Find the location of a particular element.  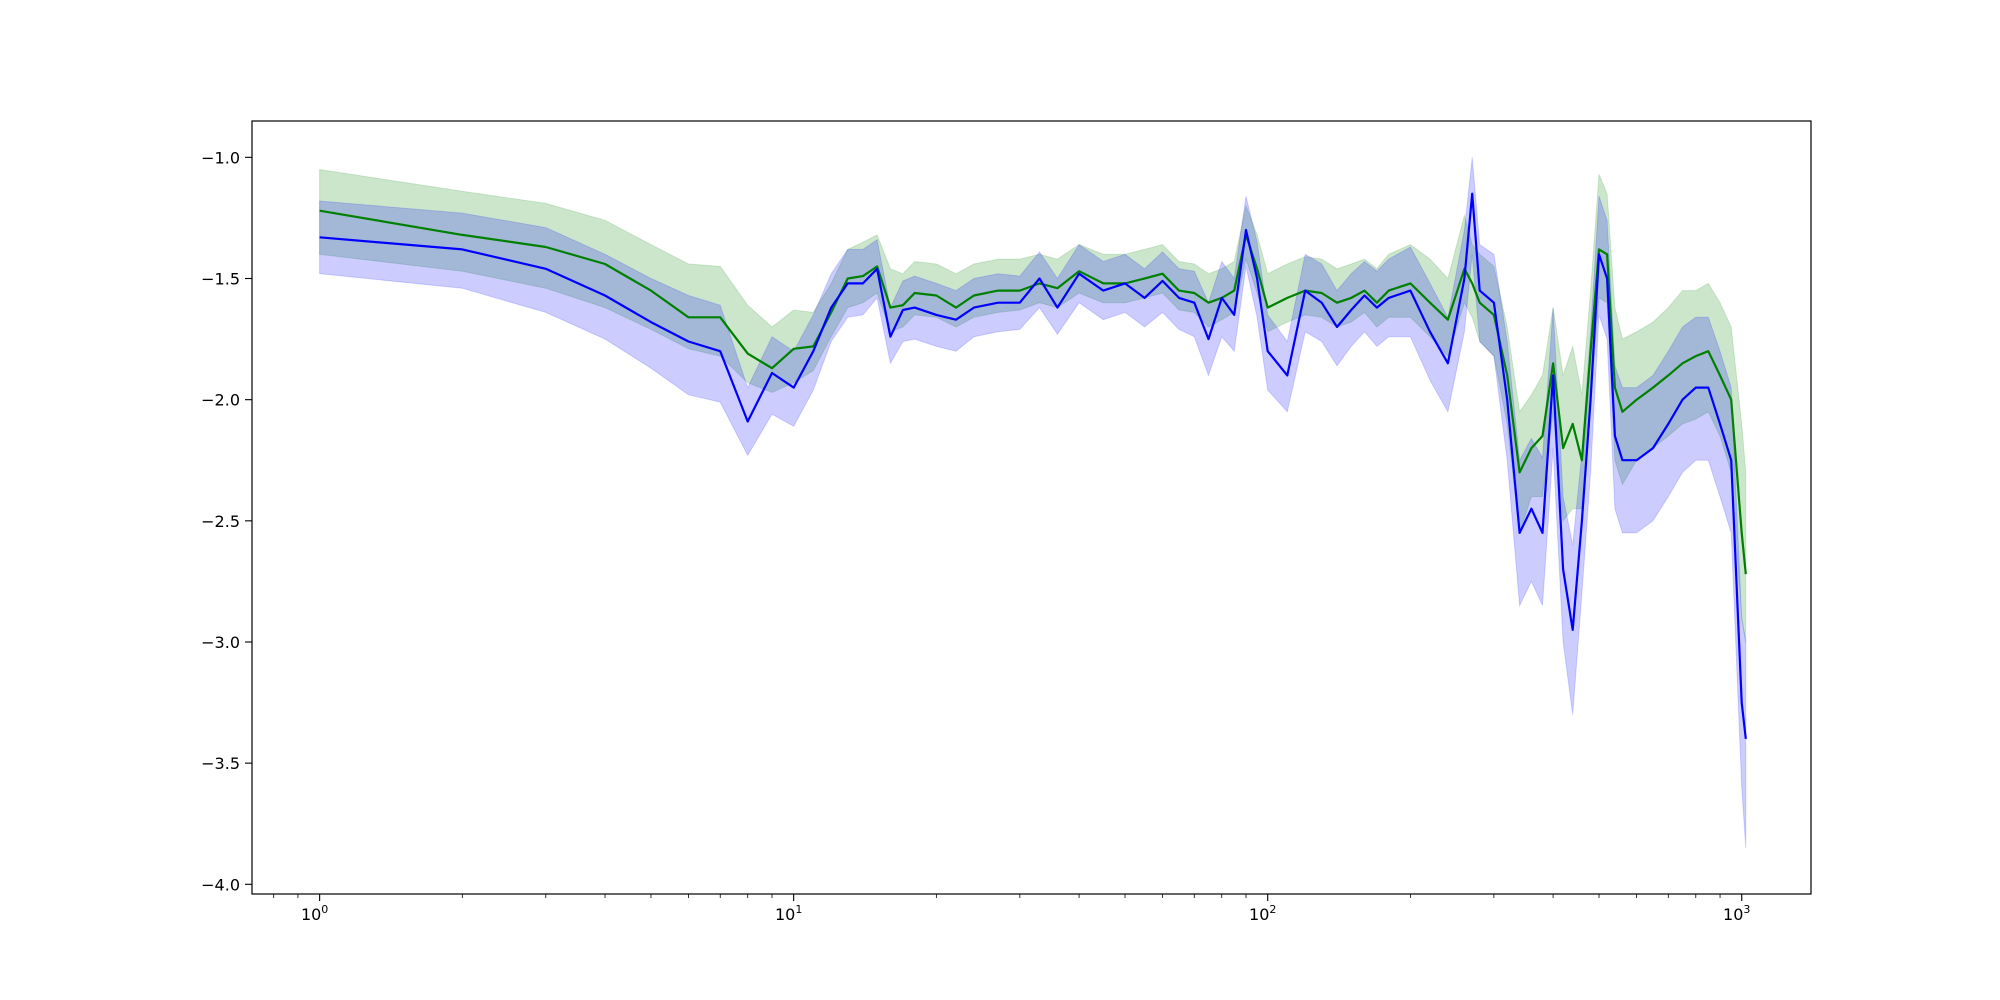

x-tick-label: 10⁰ is located at coordinates (314, 913).